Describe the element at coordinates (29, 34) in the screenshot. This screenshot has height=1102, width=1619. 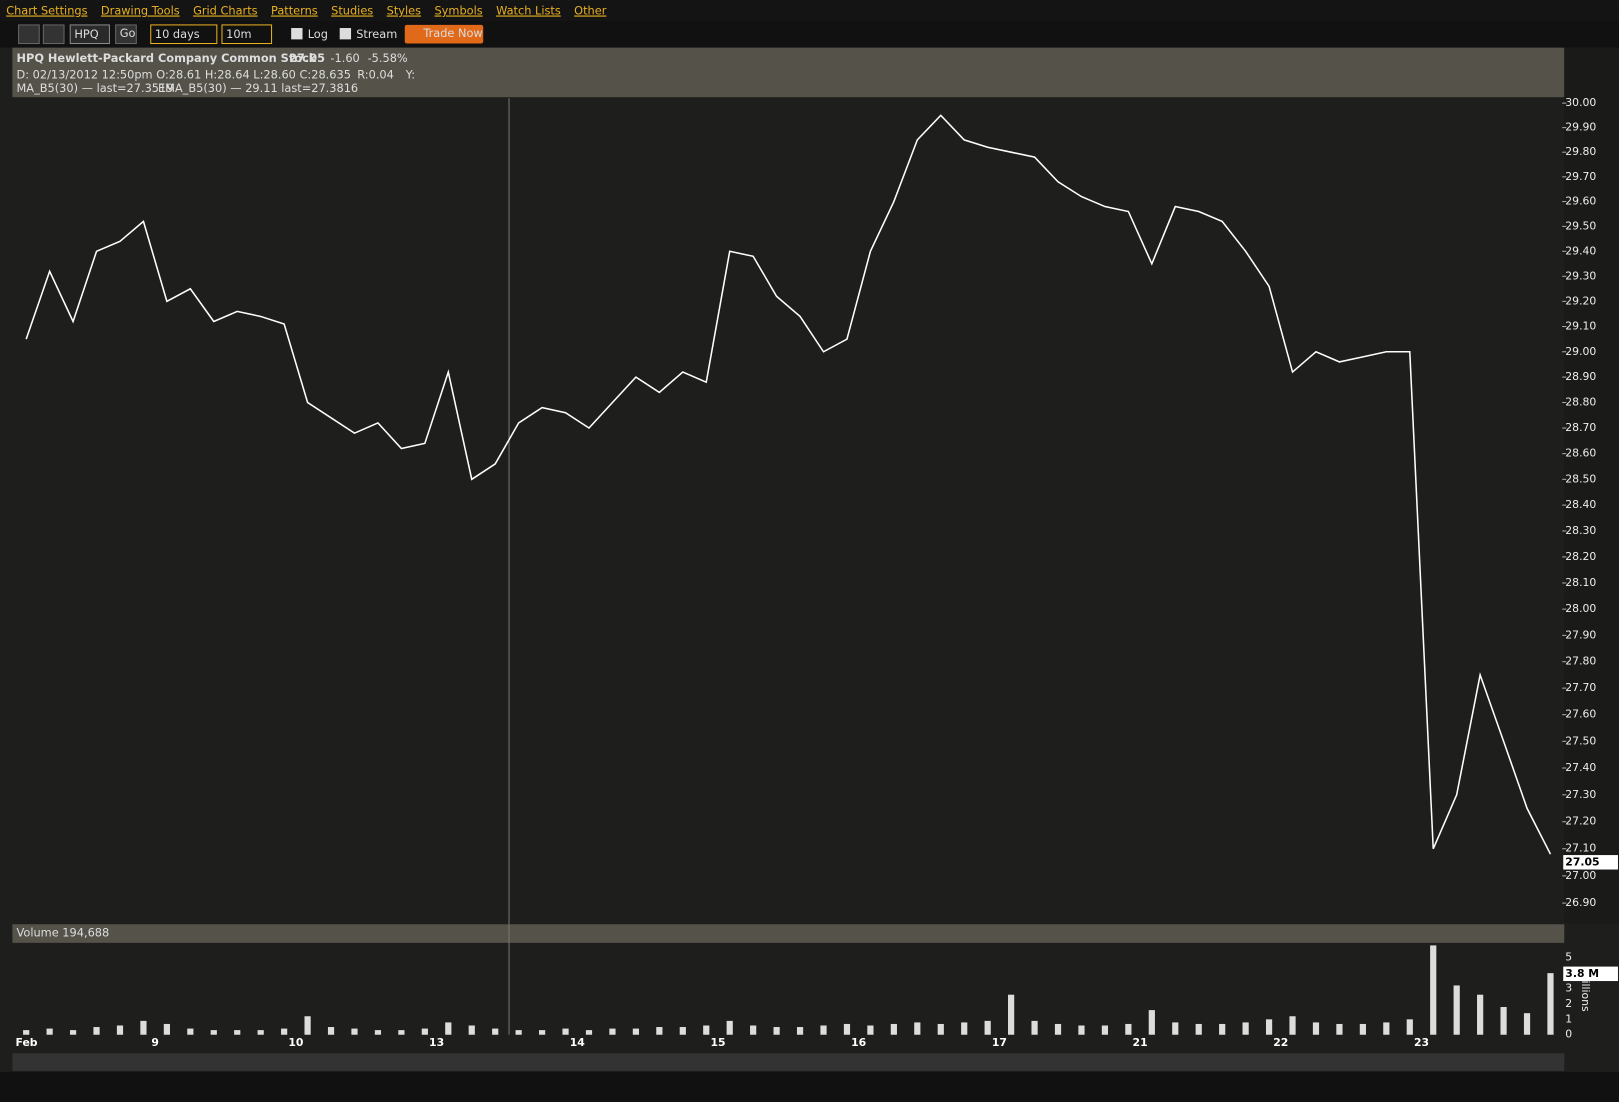
I see `back-button` at that location.